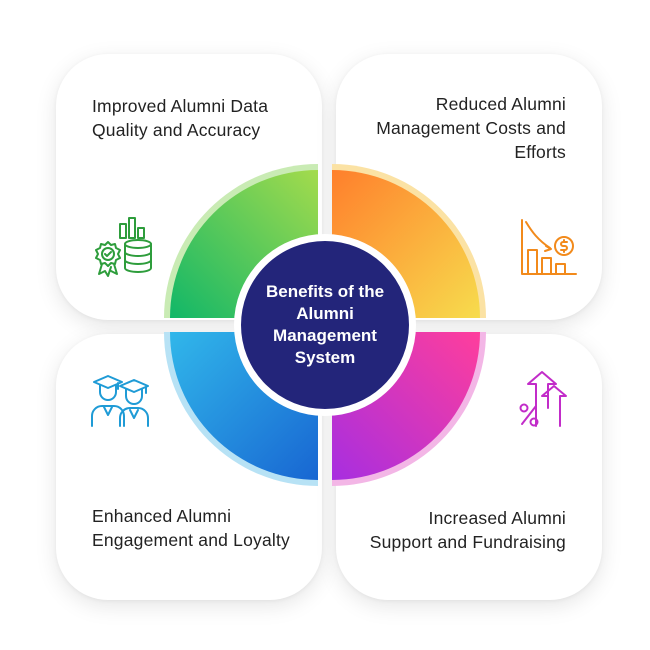  Describe the element at coordinates (543, 399) in the screenshot. I see `percent-growth-icon` at that location.